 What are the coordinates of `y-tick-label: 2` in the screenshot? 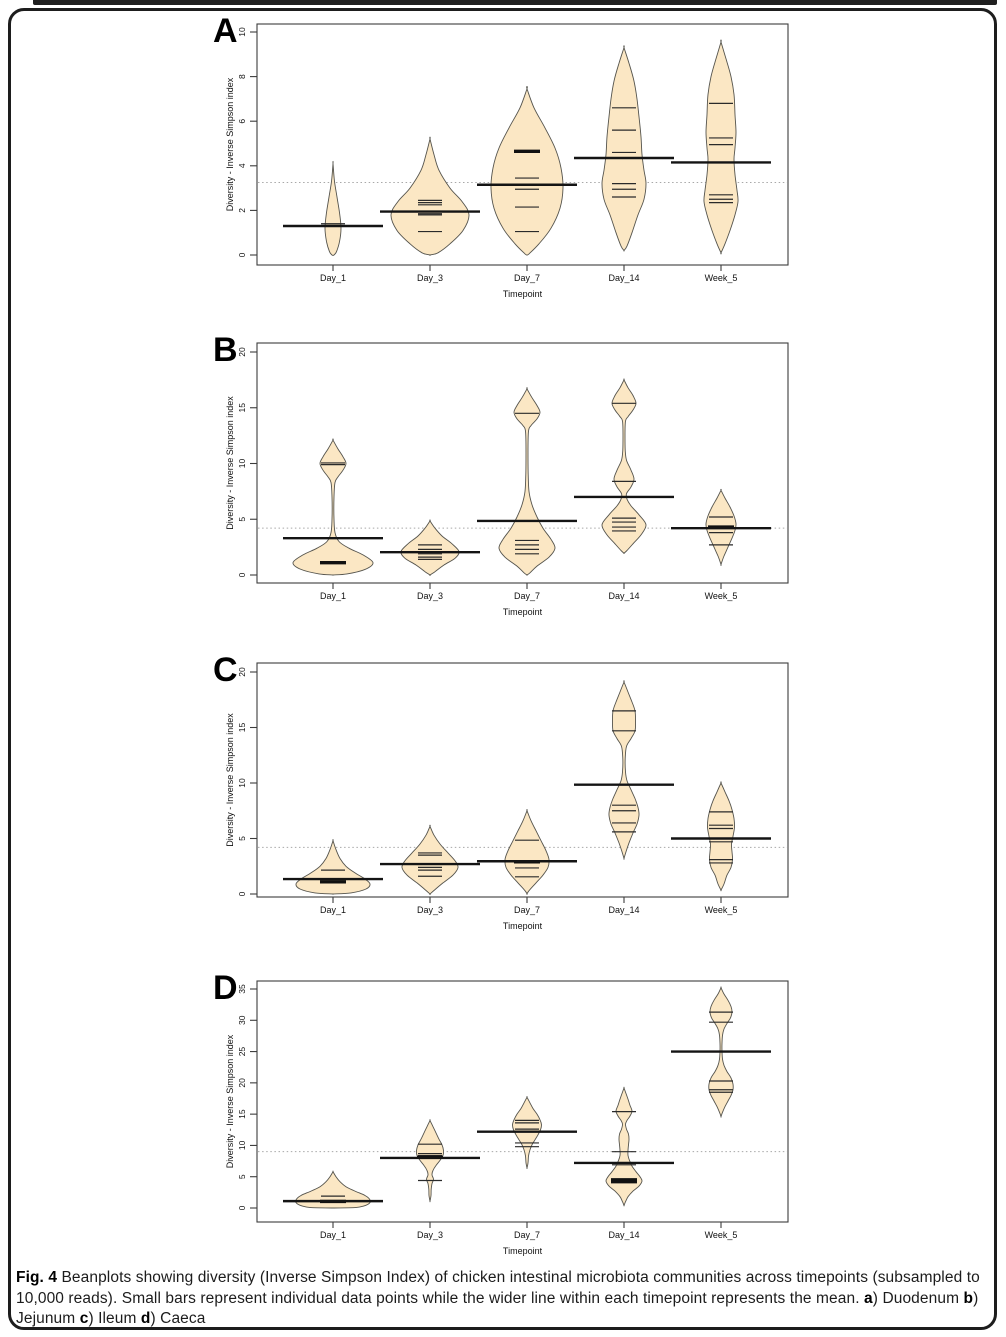 It's located at (242, 210).